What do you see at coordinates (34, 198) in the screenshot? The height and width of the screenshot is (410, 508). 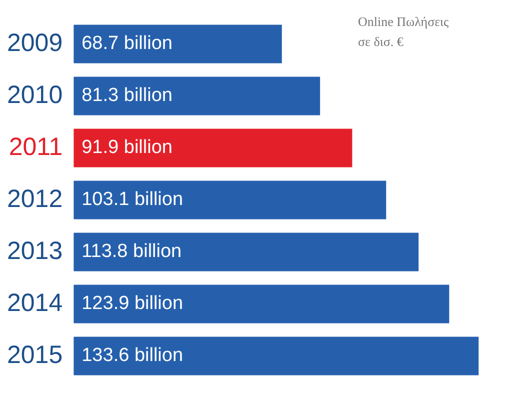 I see `y-tick-label: 2012` at bounding box center [34, 198].